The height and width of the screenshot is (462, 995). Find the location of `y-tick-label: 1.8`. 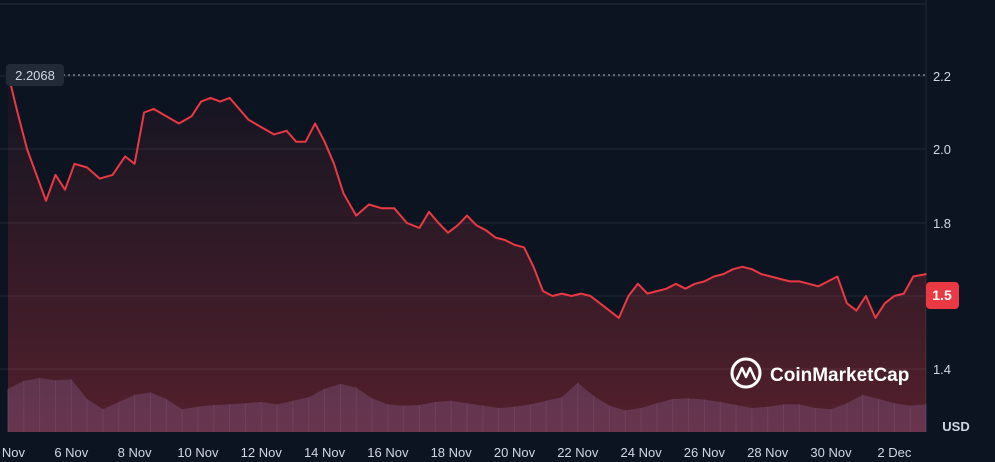

y-tick-label: 1.8 is located at coordinates (942, 223).